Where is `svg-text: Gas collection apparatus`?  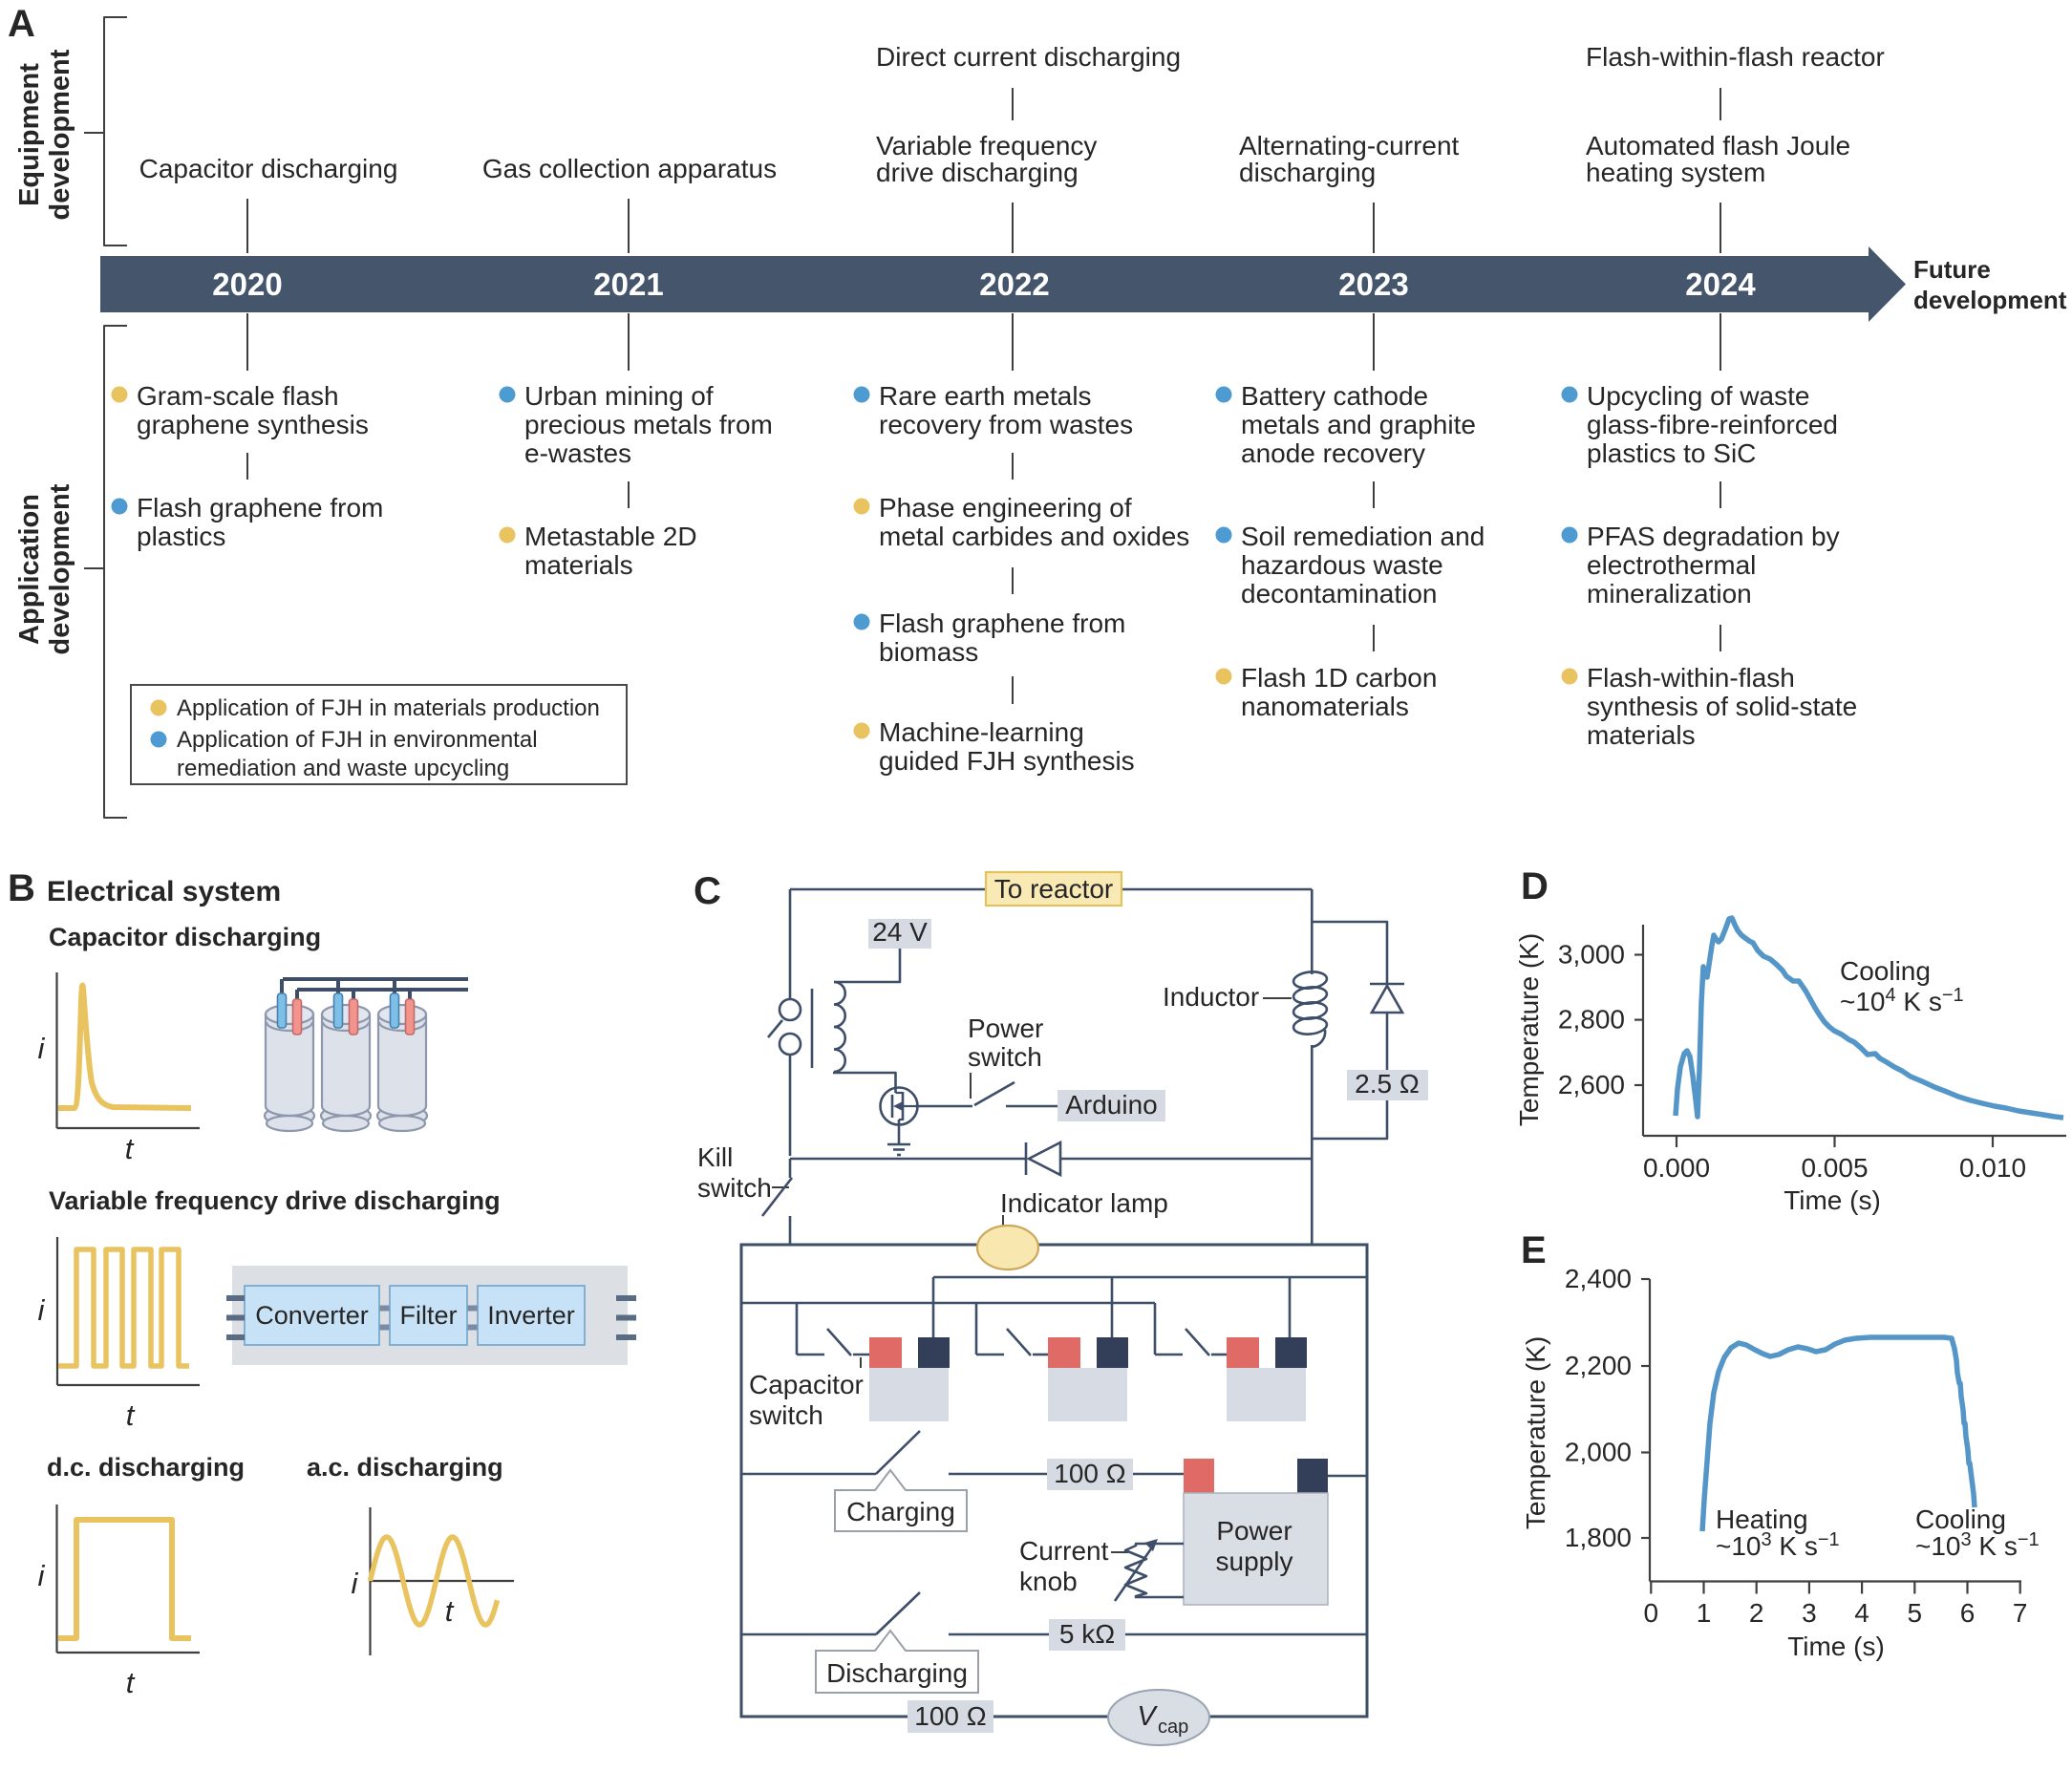 svg-text: Gas collection apparatus is located at coordinates (629, 168).